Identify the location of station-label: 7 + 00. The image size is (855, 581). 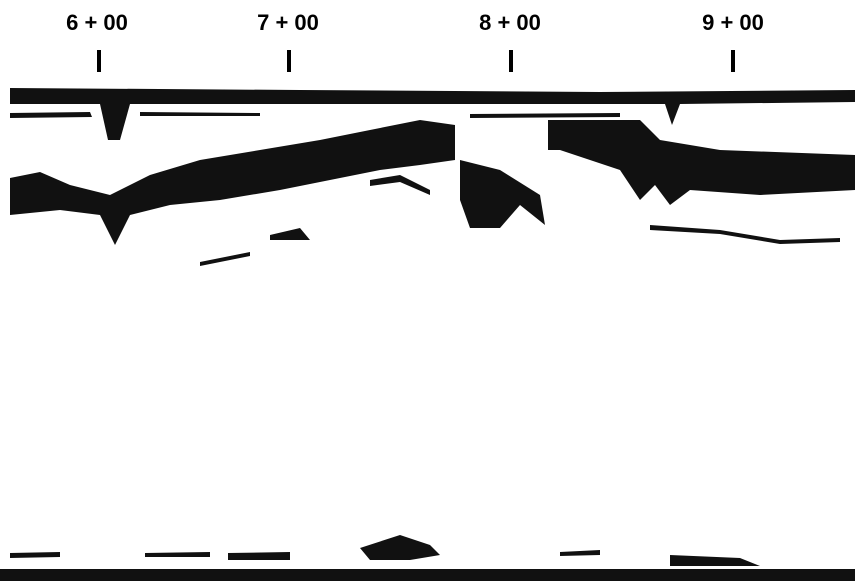
(288, 22).